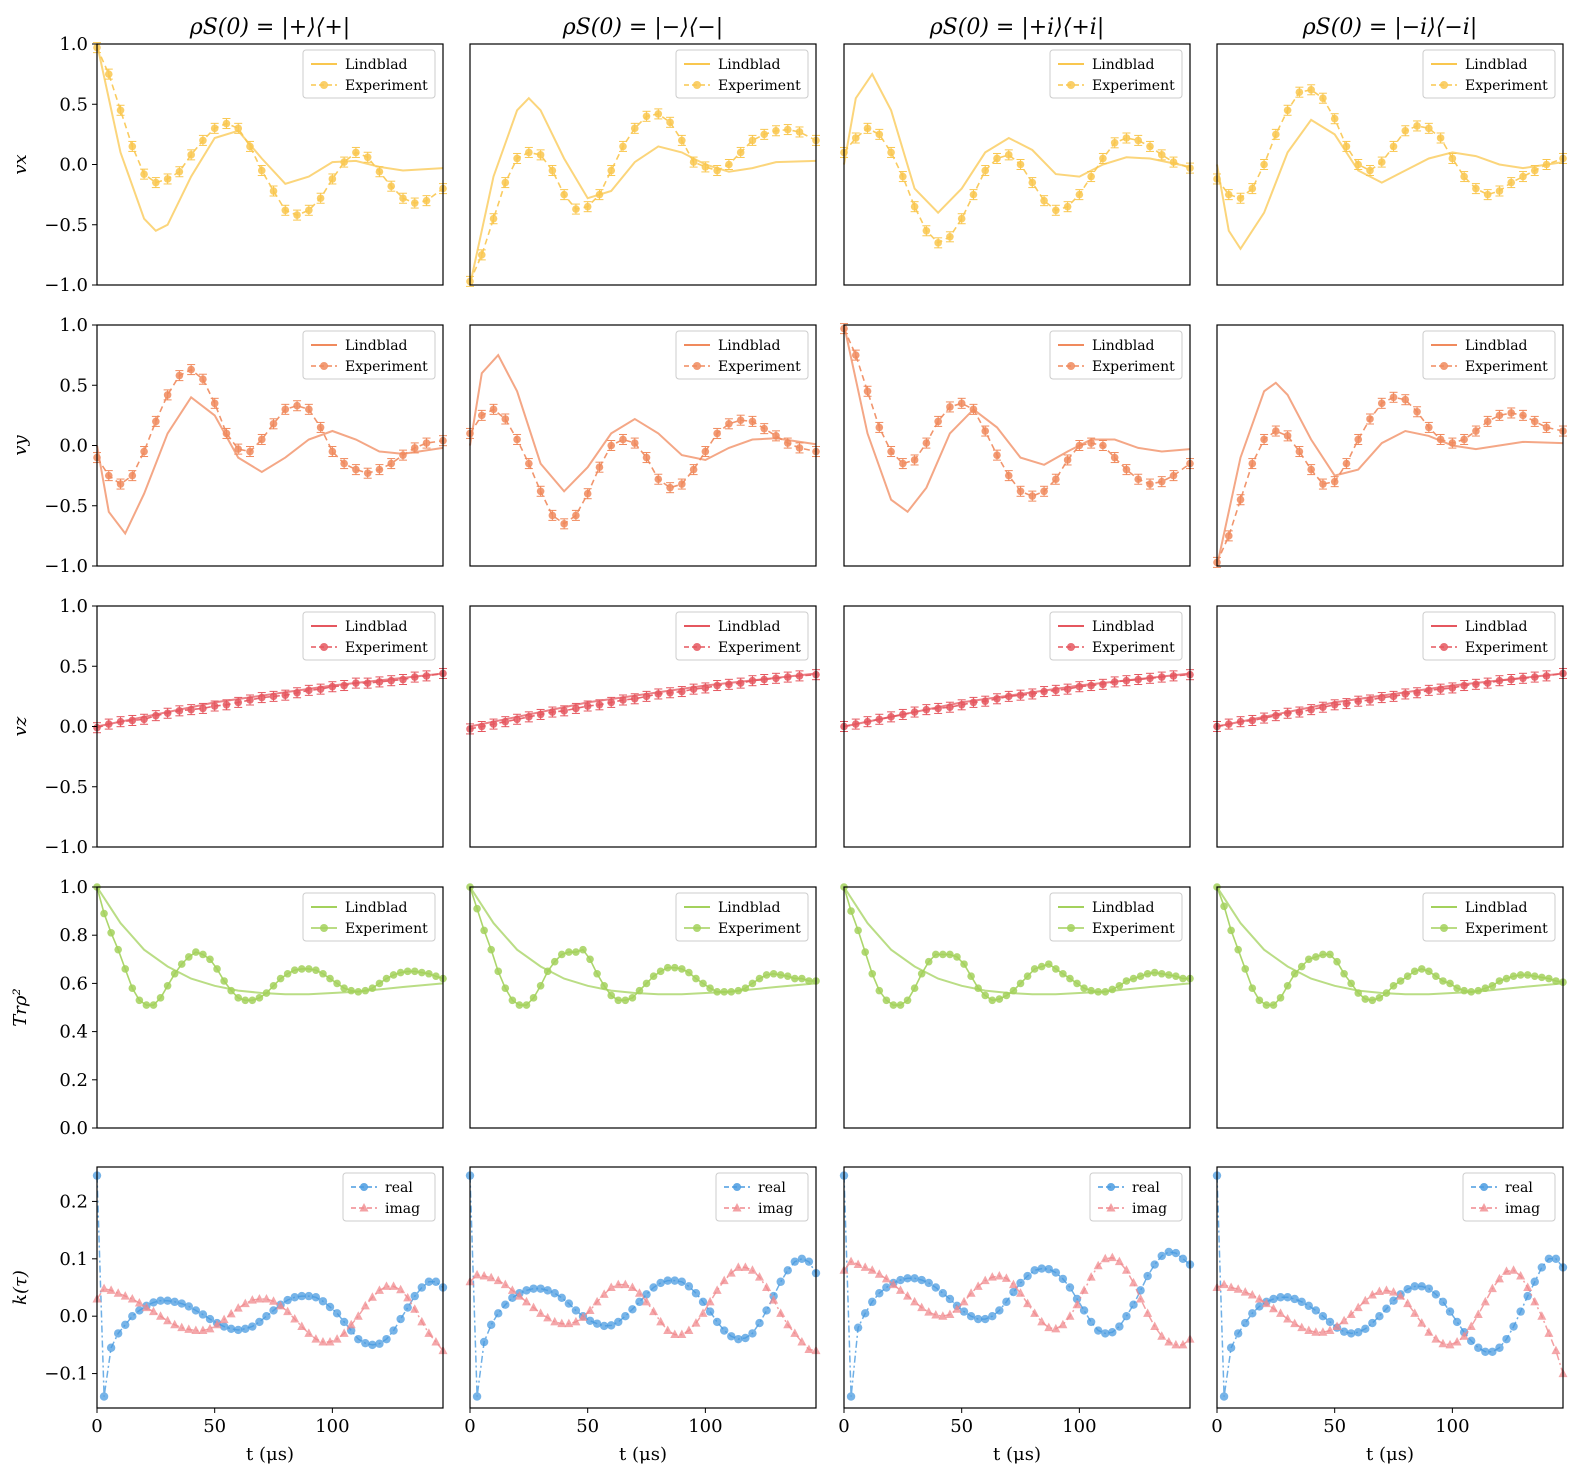 The height and width of the screenshot is (1478, 1578). I want to click on legend-frame, so click(1489, 355).